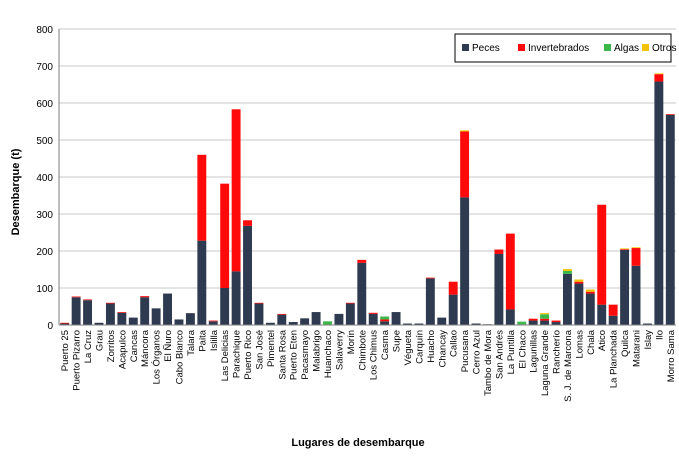 Image resolution: width=679 pixels, height=459 pixels. Describe the element at coordinates (591, 342) in the screenshot. I see `x-tick-label: Chala` at that location.